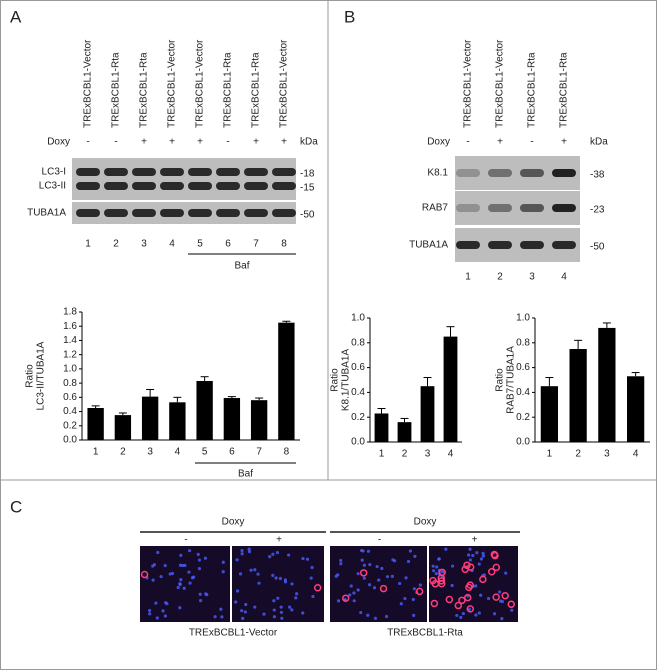 This screenshot has width=657, height=670. Describe the element at coordinates (70, 354) in the screenshot. I see `y-tick-label: 1.2` at that location.